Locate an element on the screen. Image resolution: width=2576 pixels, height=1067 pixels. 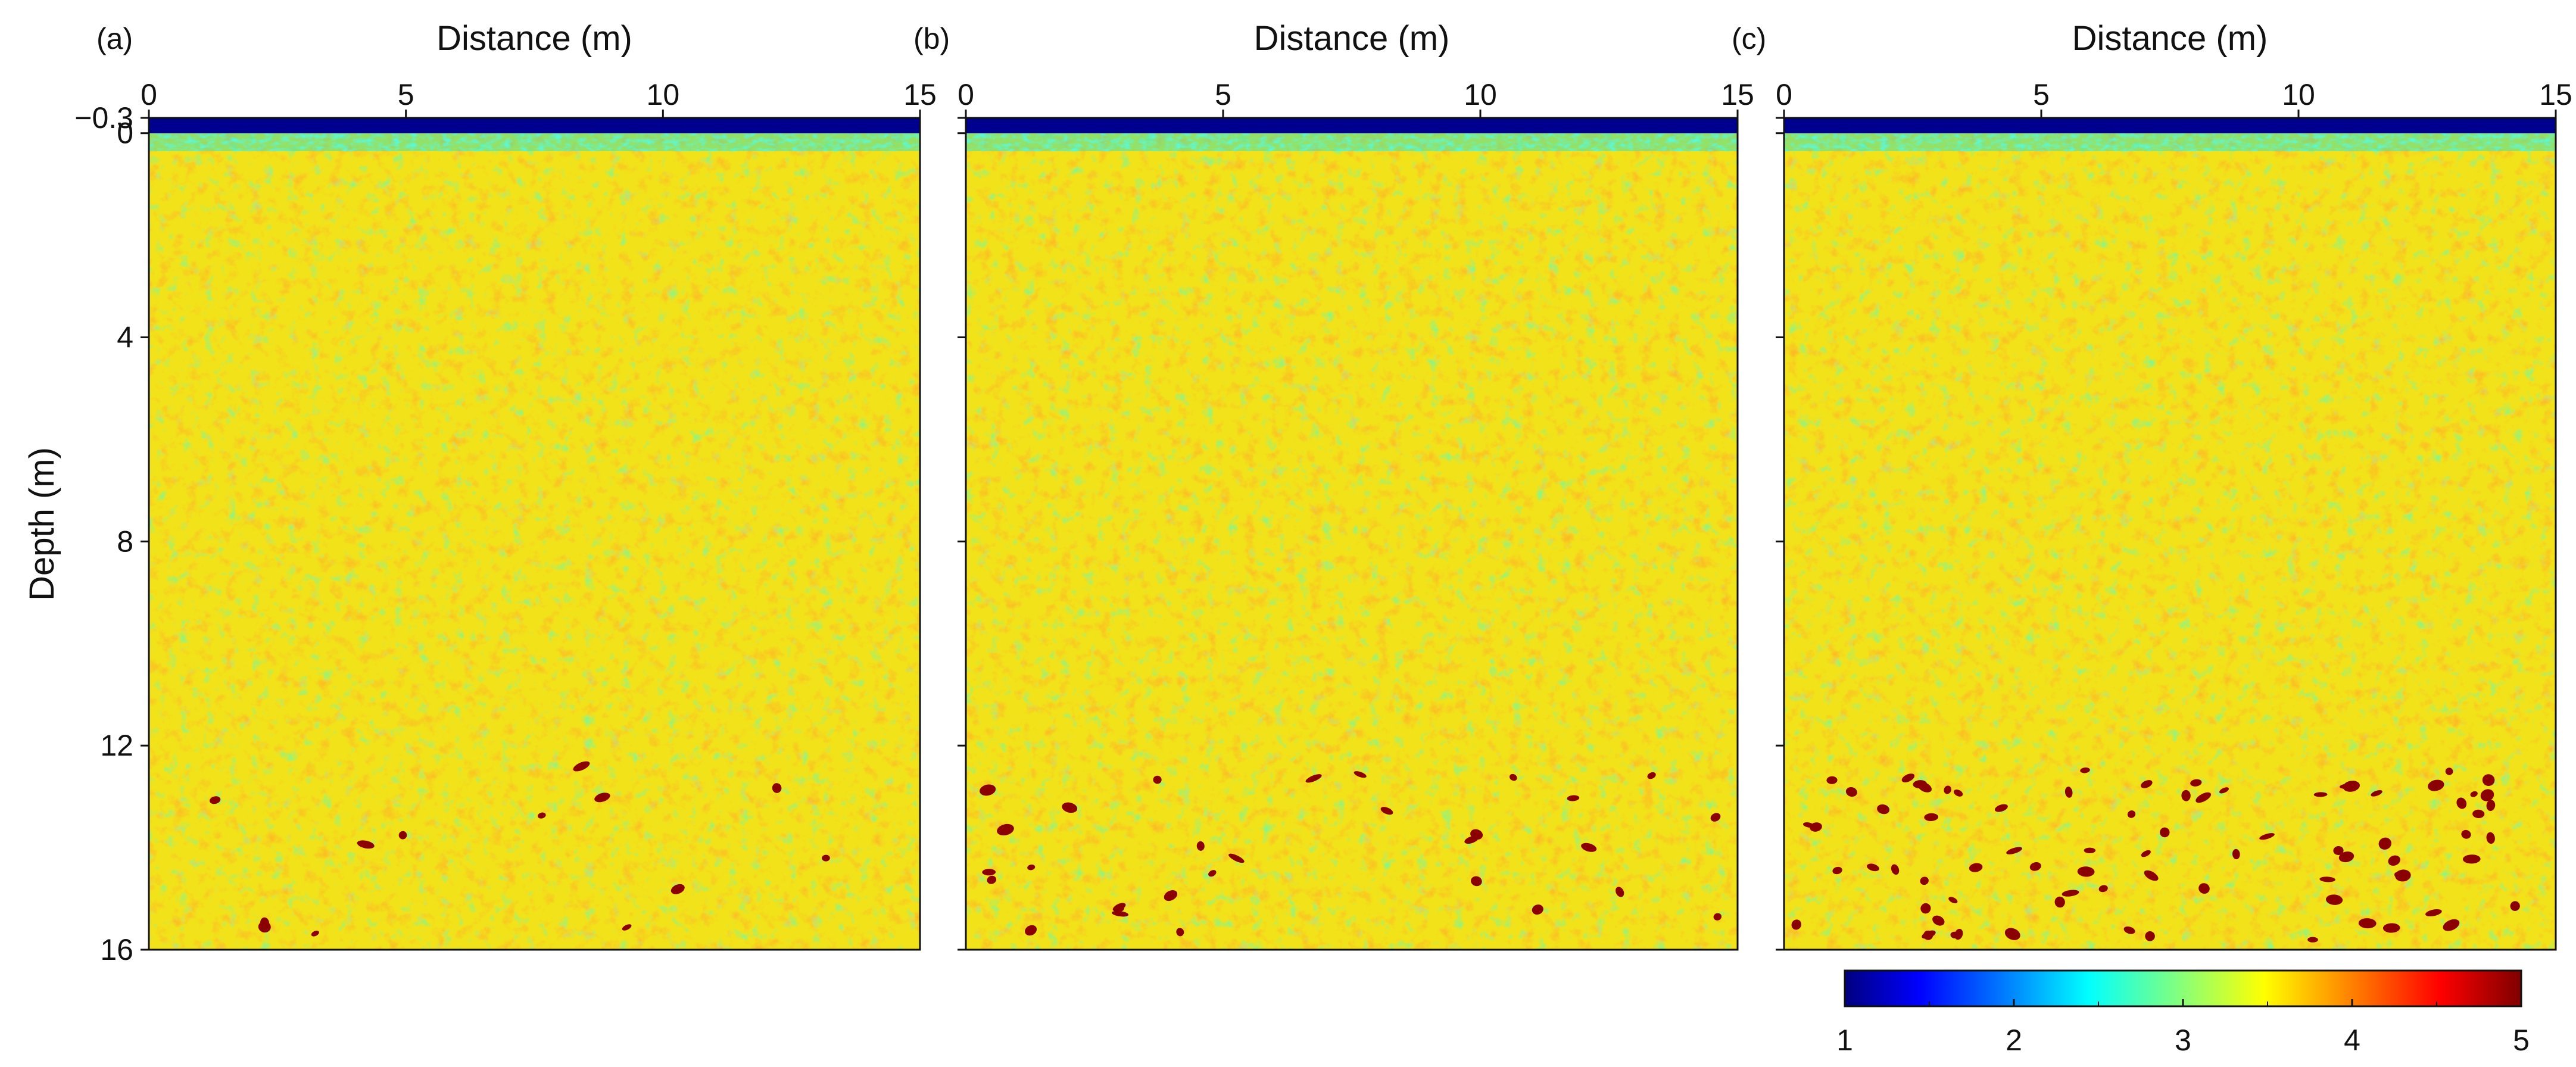
colorbar: 1 2 3 4 5 is located at coordinates (2183, 1013).